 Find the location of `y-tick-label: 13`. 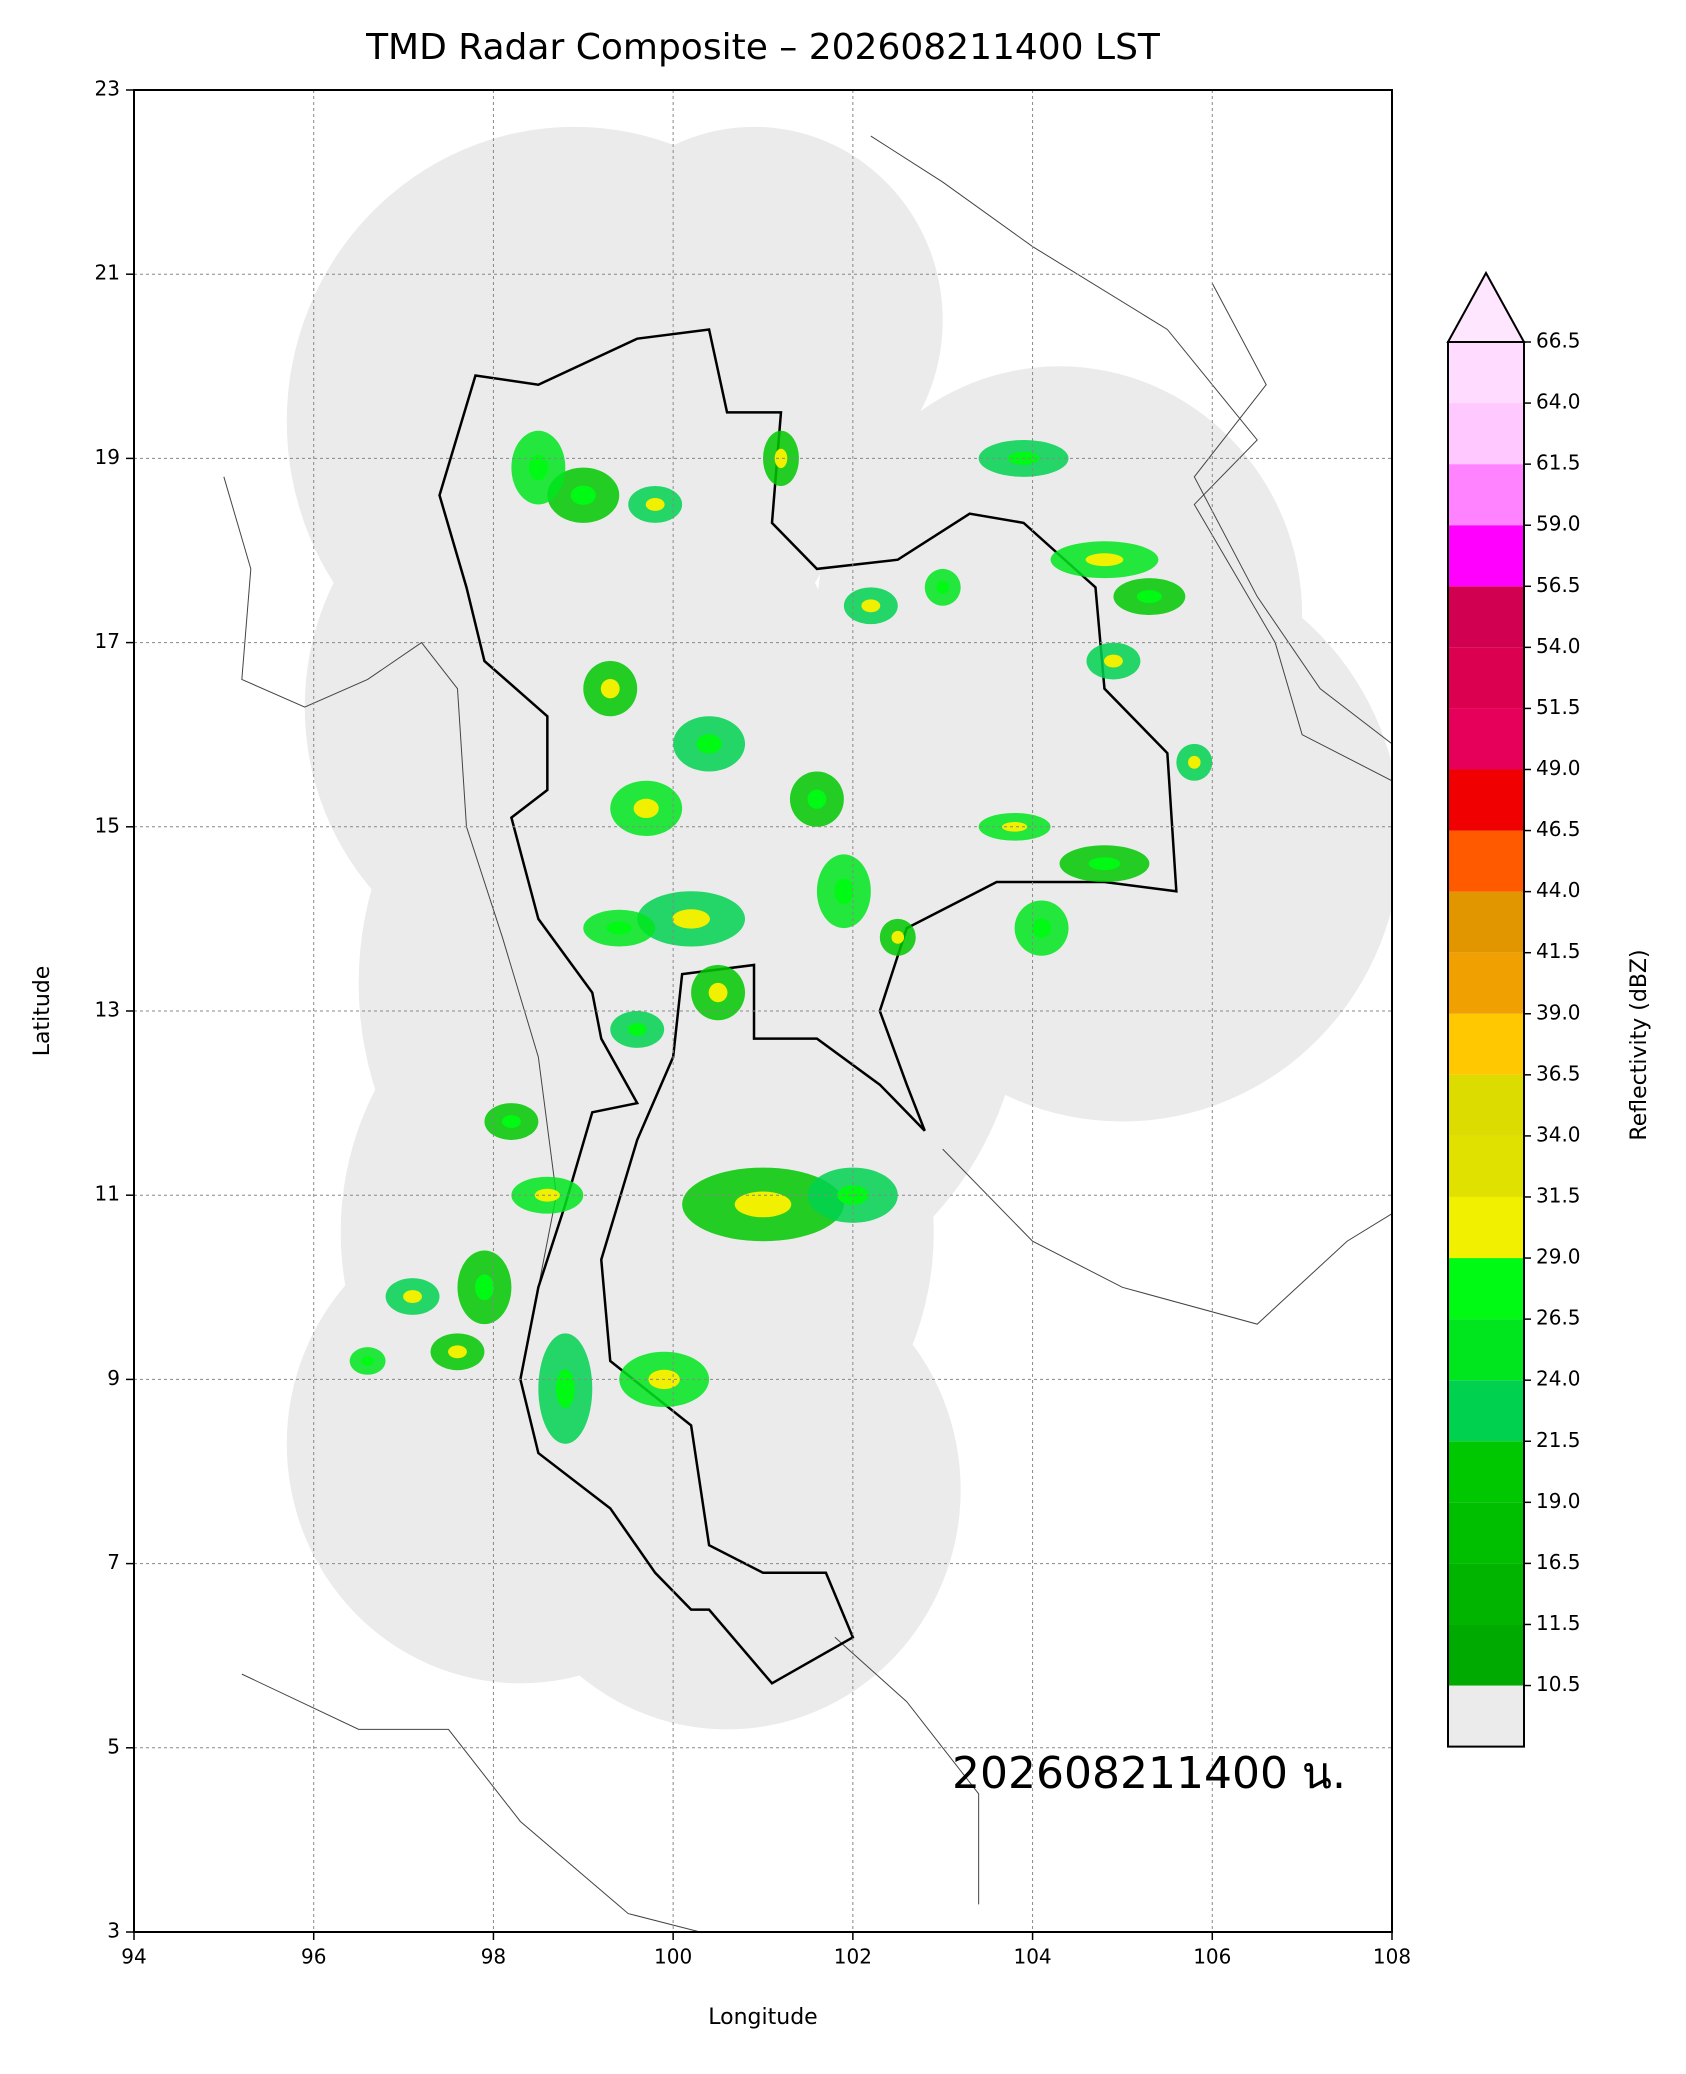

y-tick-label: 13 is located at coordinates (107, 1010).